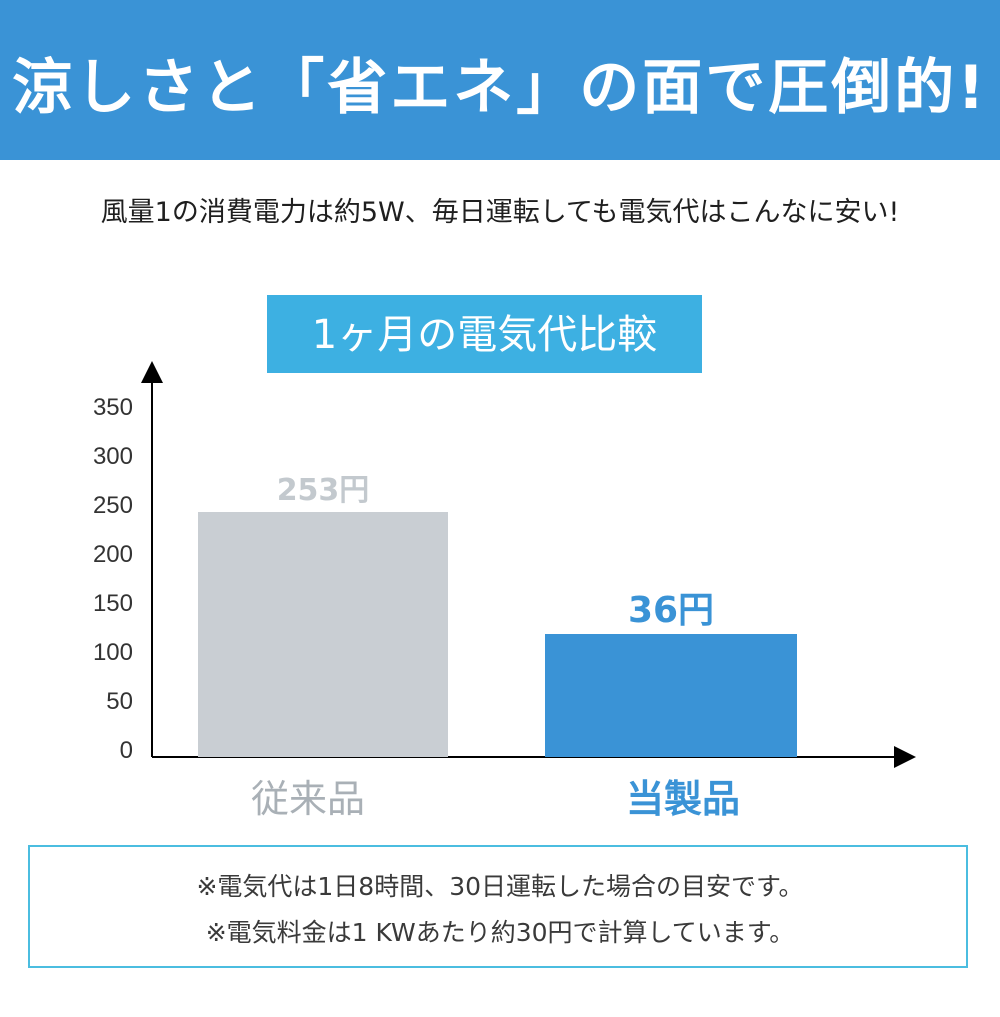 This screenshot has width=1000, height=1017. Describe the element at coordinates (500, 932) in the screenshot. I see `note-line-2: ※電気料金は1 KWあたり約30円で計算しています。` at that location.